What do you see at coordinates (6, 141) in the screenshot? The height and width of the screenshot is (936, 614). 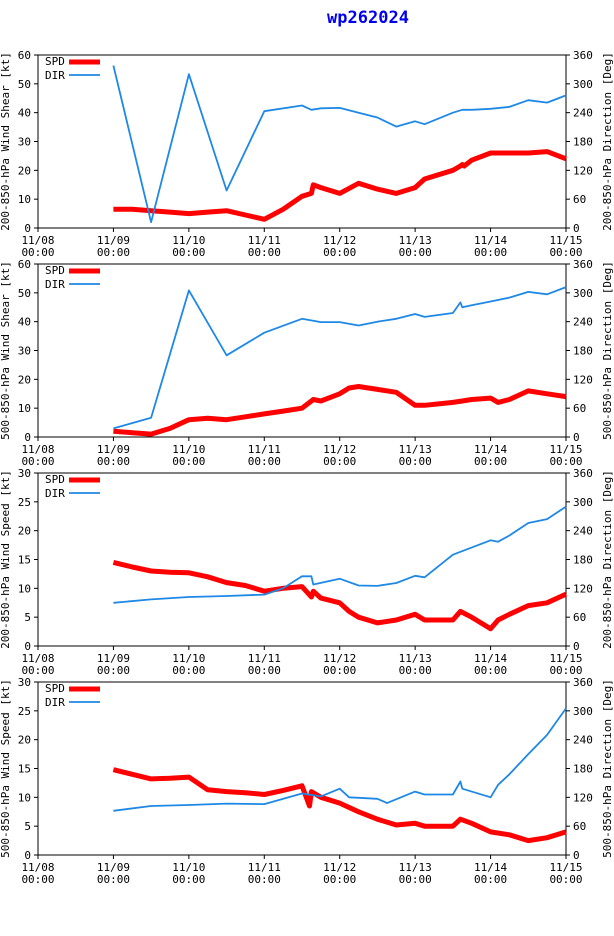 I see `y-axis-label-left: 200-850-hPa Wind Shear [kt]` at bounding box center [6, 141].